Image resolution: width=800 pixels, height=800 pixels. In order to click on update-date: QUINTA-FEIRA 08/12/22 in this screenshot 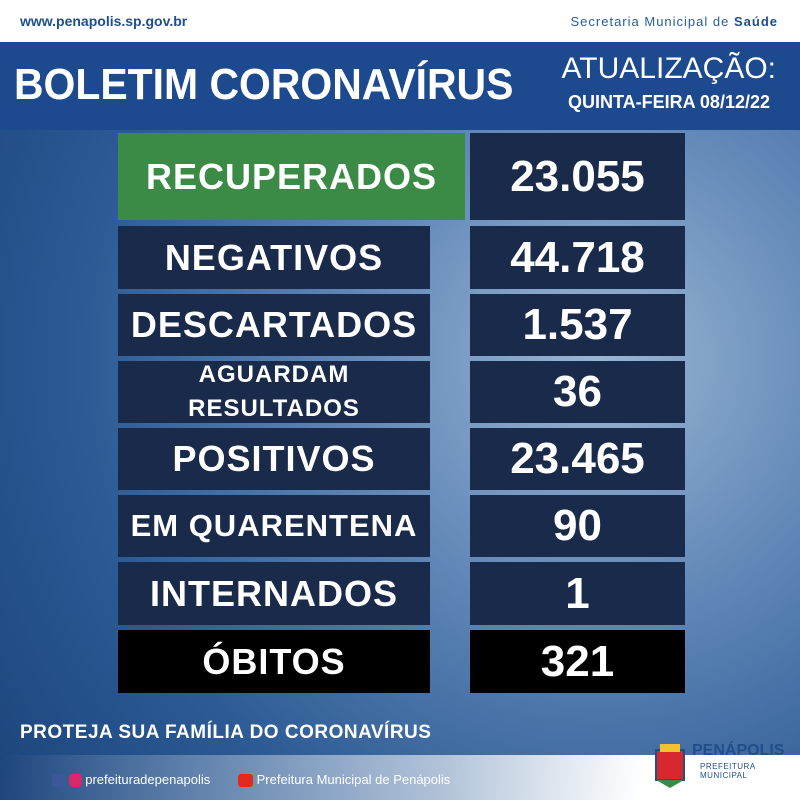, I will do `click(668, 102)`.